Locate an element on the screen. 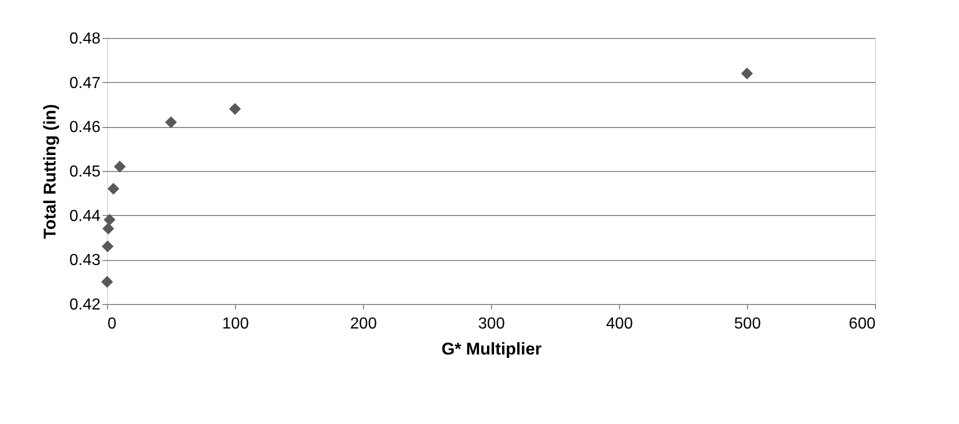 This screenshot has width=959, height=424. x-tick-label: 500 is located at coordinates (747, 324).